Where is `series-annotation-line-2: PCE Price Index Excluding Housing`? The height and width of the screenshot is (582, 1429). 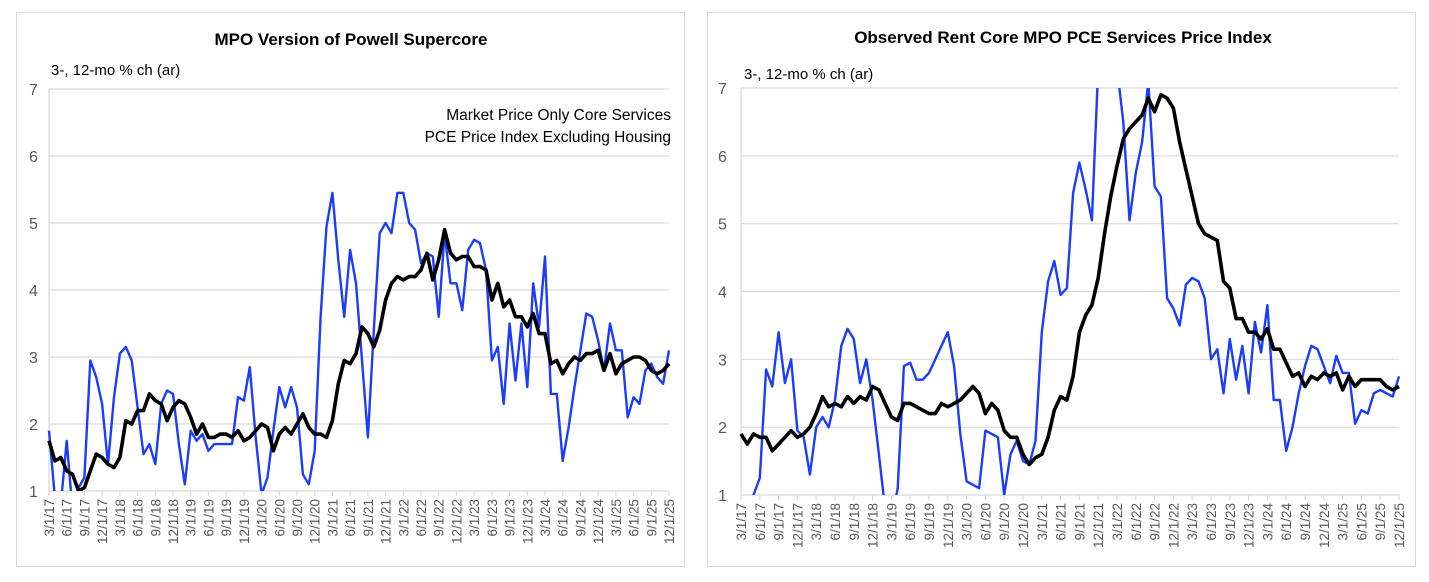
series-annotation-line-2: PCE Price Index Excluding Housing is located at coordinates (548, 137).